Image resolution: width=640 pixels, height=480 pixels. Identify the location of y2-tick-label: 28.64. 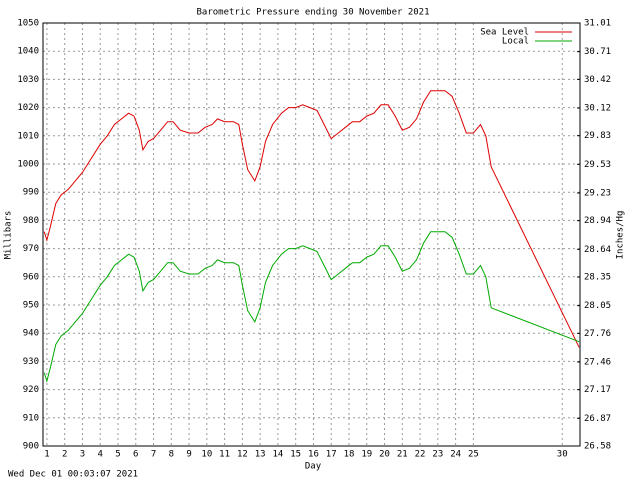
(597, 250).